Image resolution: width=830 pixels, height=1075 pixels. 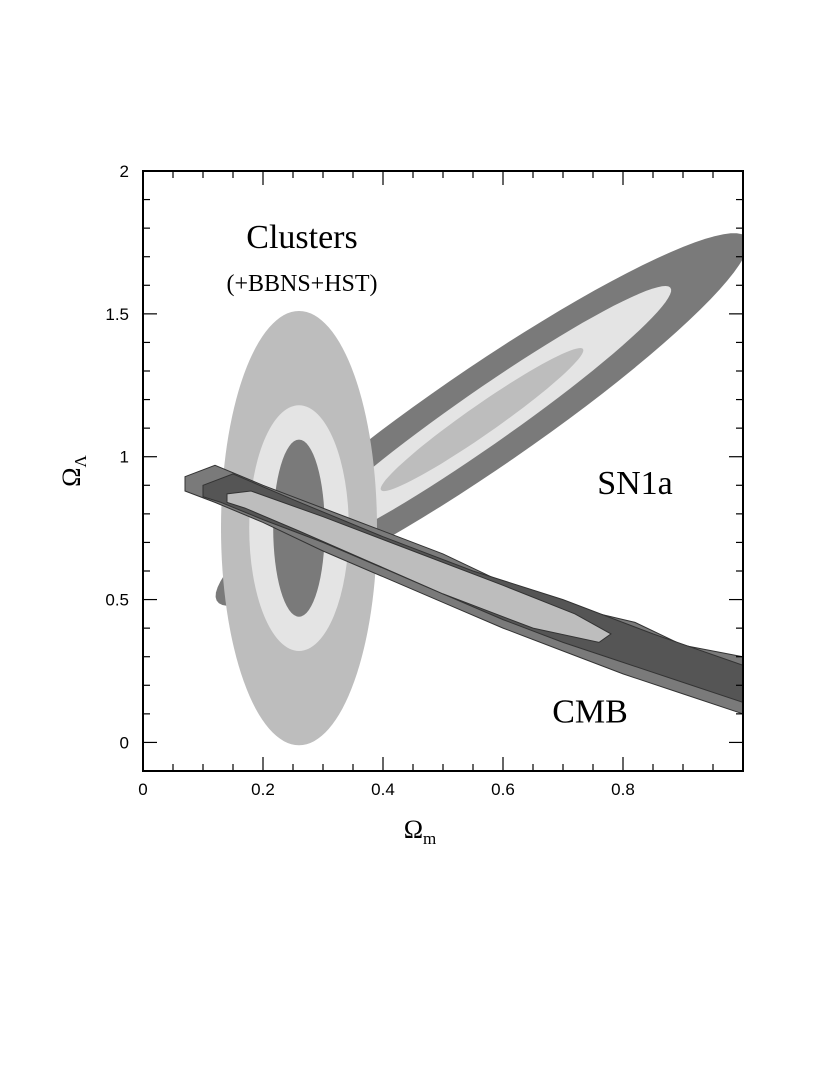 What do you see at coordinates (117, 600) in the screenshot?
I see `y-tick-label: 0.5` at bounding box center [117, 600].